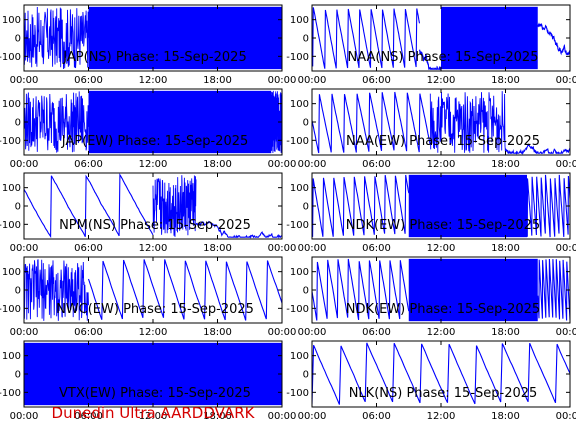  What do you see at coordinates (154, 57) in the screenshot?
I see `chart-title: JAP(NS) Phase: 15-Sep-2025` at bounding box center [154, 57].